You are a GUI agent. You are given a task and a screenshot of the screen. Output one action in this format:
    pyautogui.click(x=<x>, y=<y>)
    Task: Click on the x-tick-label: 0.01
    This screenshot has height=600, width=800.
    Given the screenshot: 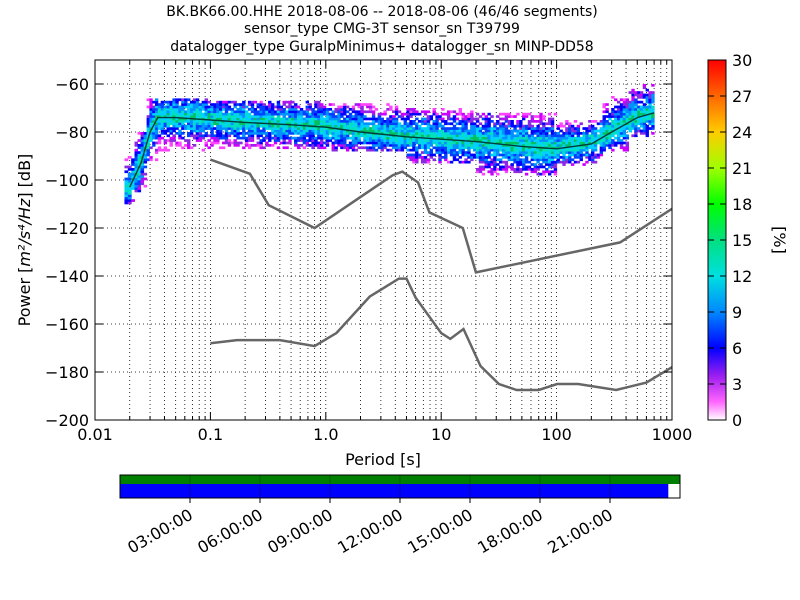 What is the action you would take?
    pyautogui.click(x=95, y=434)
    